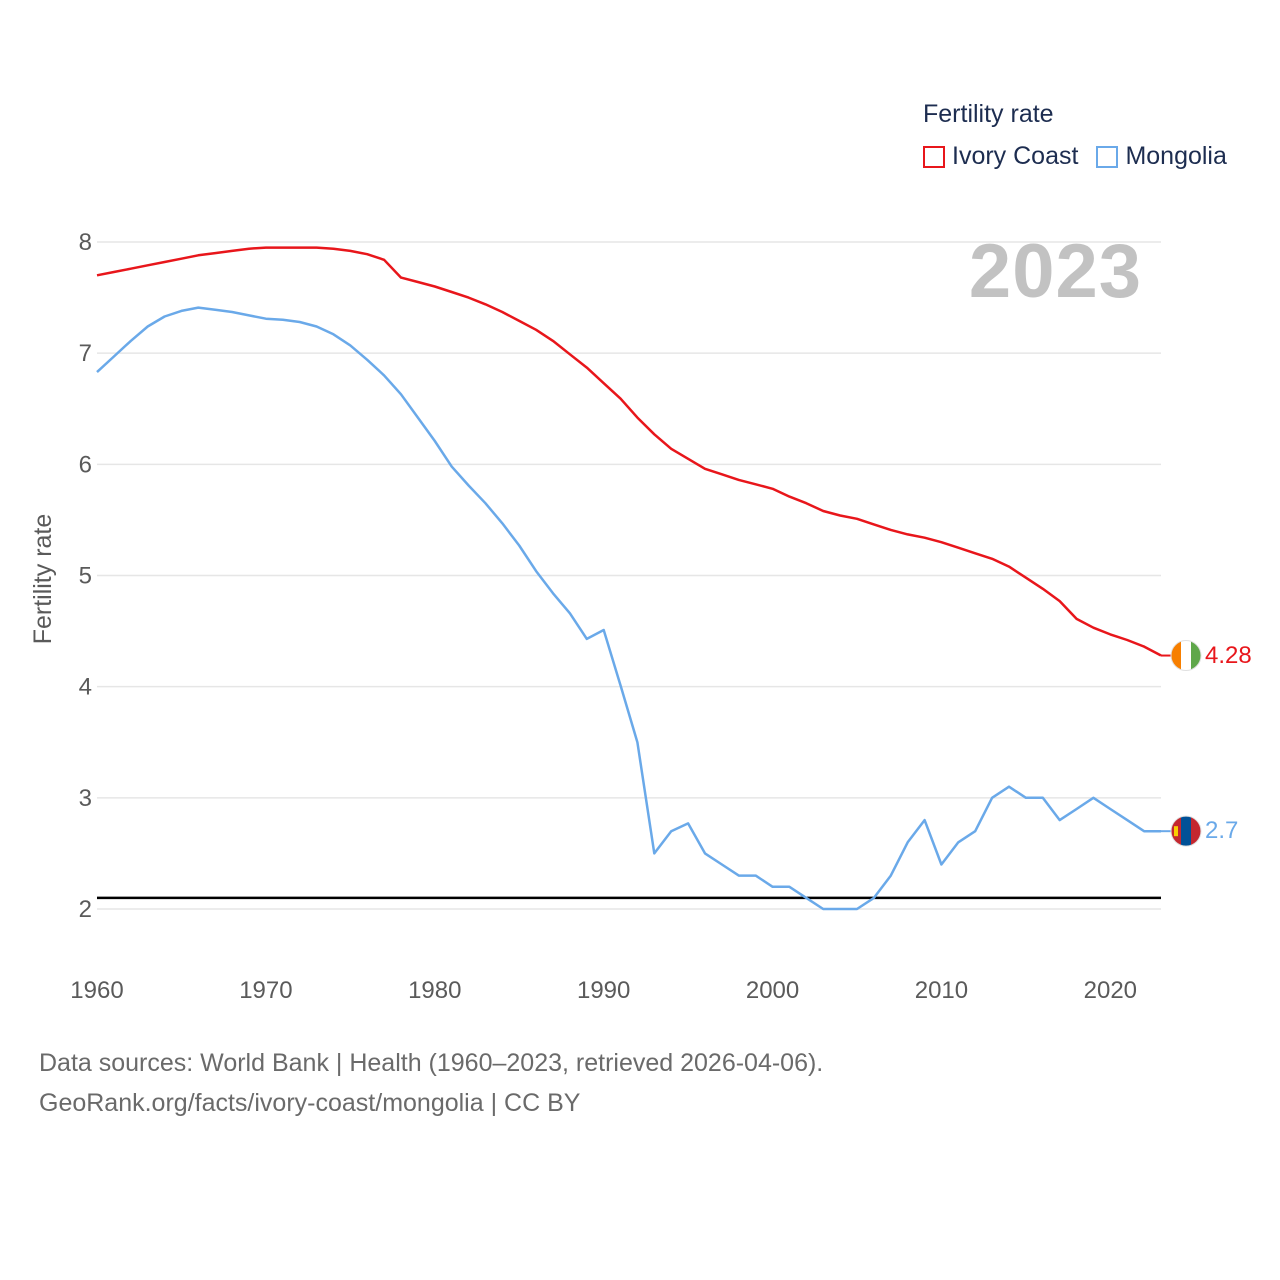 The image size is (1280, 1280). What do you see at coordinates (772, 990) in the screenshot?
I see `x-tick-label: 2000` at bounding box center [772, 990].